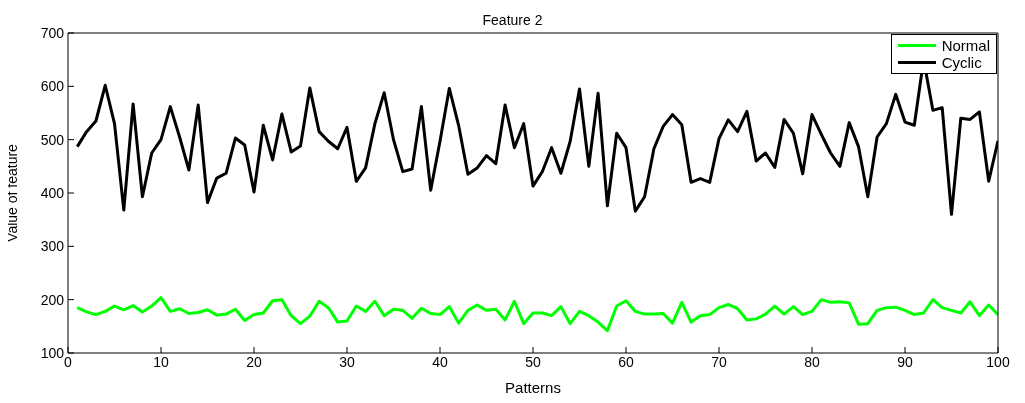  What do you see at coordinates (161, 361) in the screenshot?
I see `x-tick-label: 10` at bounding box center [161, 361].